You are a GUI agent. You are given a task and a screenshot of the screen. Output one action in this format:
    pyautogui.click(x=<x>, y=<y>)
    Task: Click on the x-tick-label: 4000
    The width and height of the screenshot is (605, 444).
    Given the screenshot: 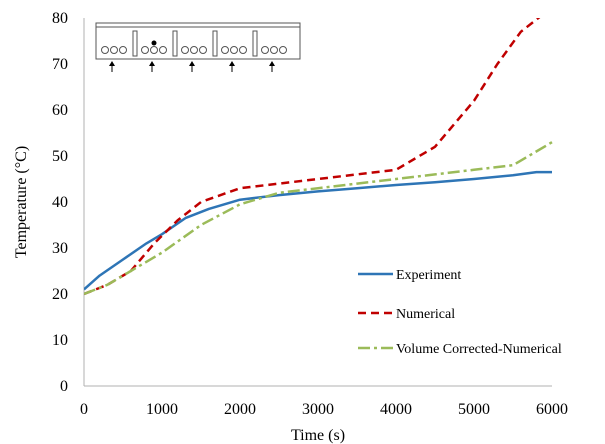 What is the action you would take?
    pyautogui.click(x=396, y=409)
    